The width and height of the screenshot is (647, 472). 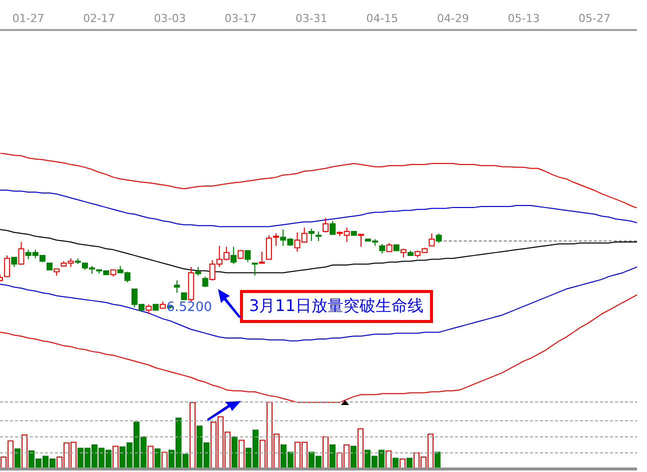 What do you see at coordinates (524, 18) in the screenshot?
I see `x-tick-label: 05-13` at bounding box center [524, 18].